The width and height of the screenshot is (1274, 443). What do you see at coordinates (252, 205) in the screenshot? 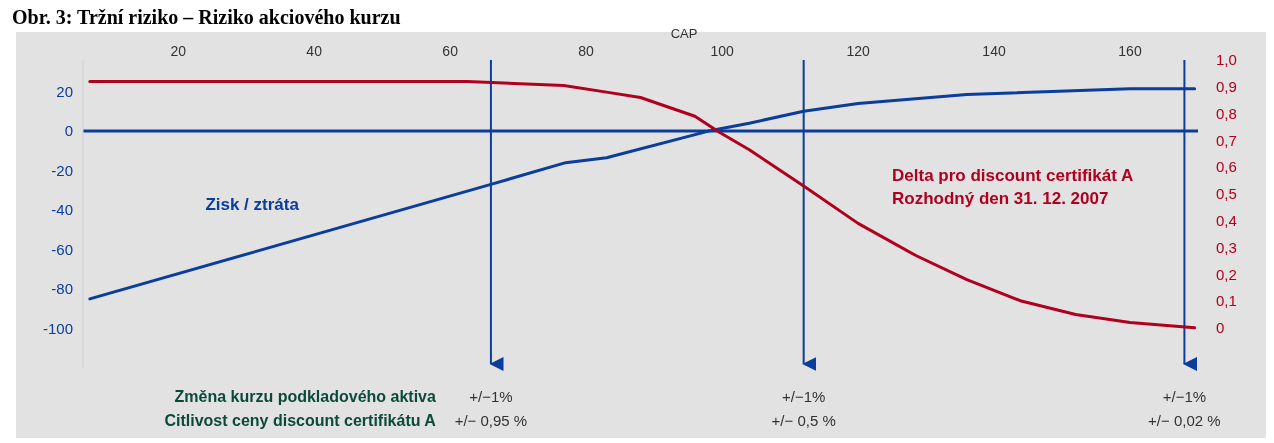
I see `series-label: Zisk / ztráta` at bounding box center [252, 205].